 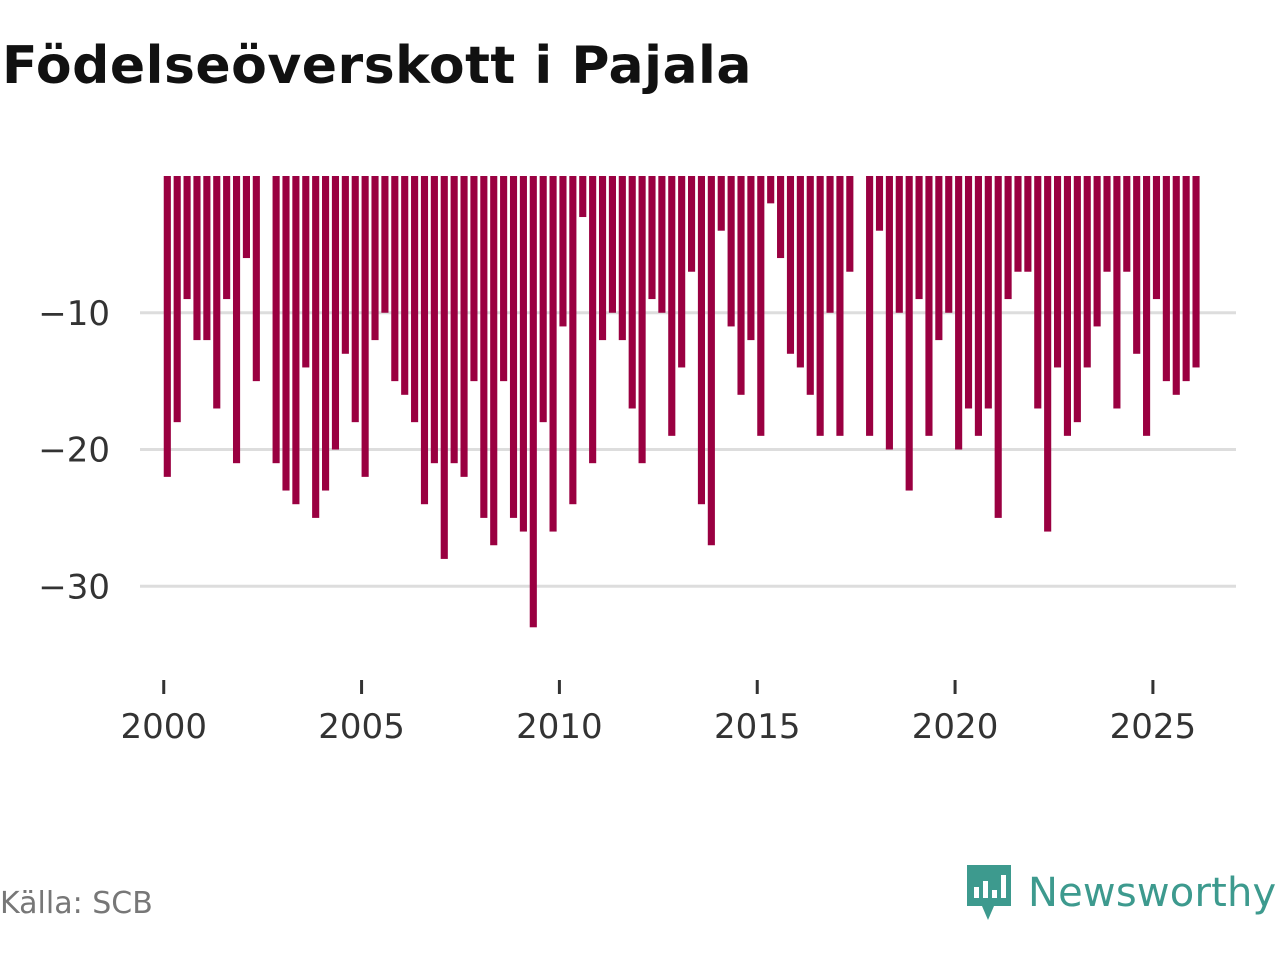 I want to click on brand-logo: Newsworthy, so click(x=1120, y=893).